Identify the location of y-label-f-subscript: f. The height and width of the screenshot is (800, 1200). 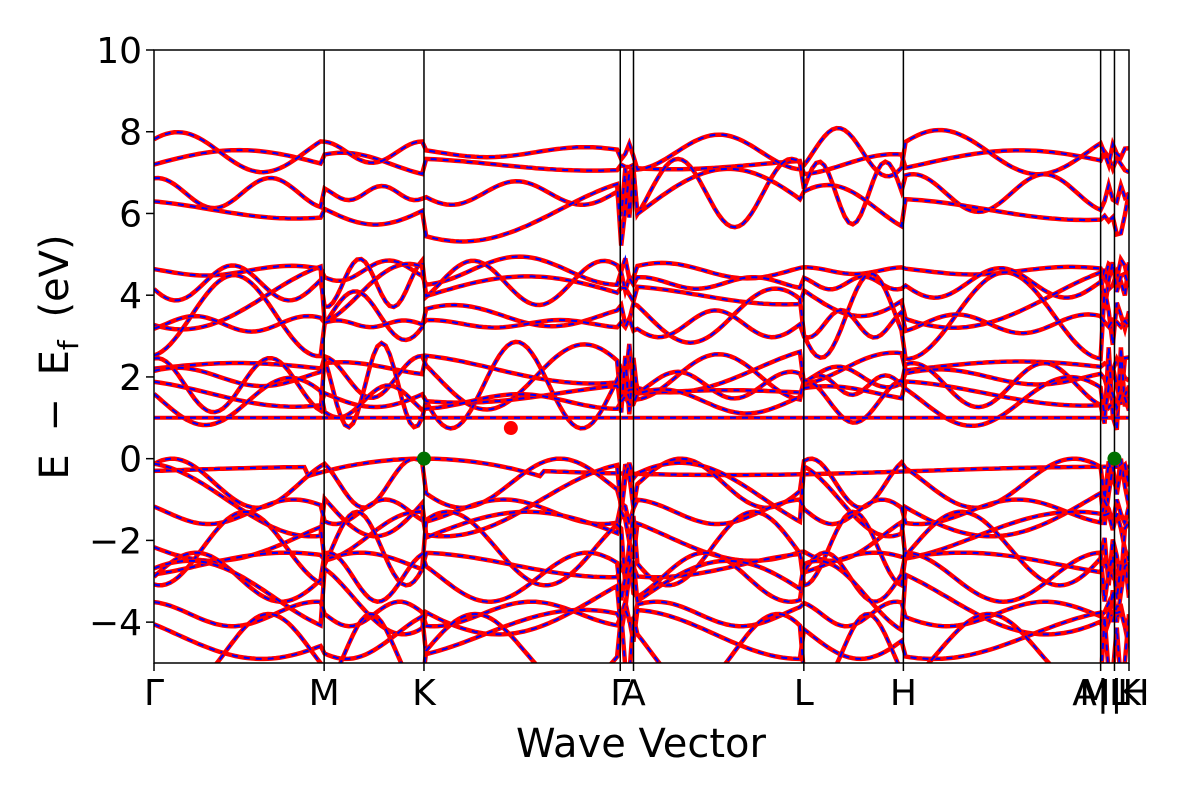
(68, 344).